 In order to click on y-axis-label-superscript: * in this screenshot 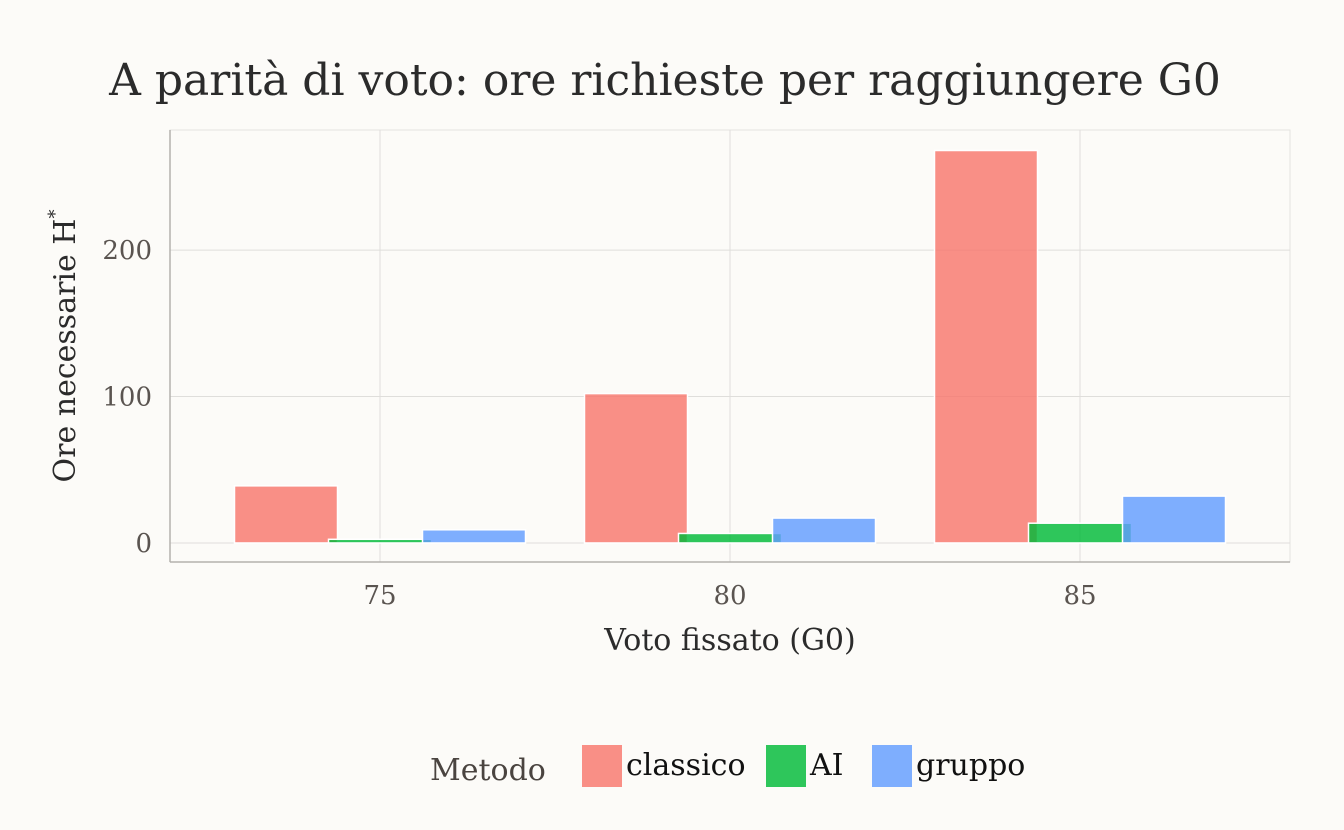, I will do `click(55, 214)`.